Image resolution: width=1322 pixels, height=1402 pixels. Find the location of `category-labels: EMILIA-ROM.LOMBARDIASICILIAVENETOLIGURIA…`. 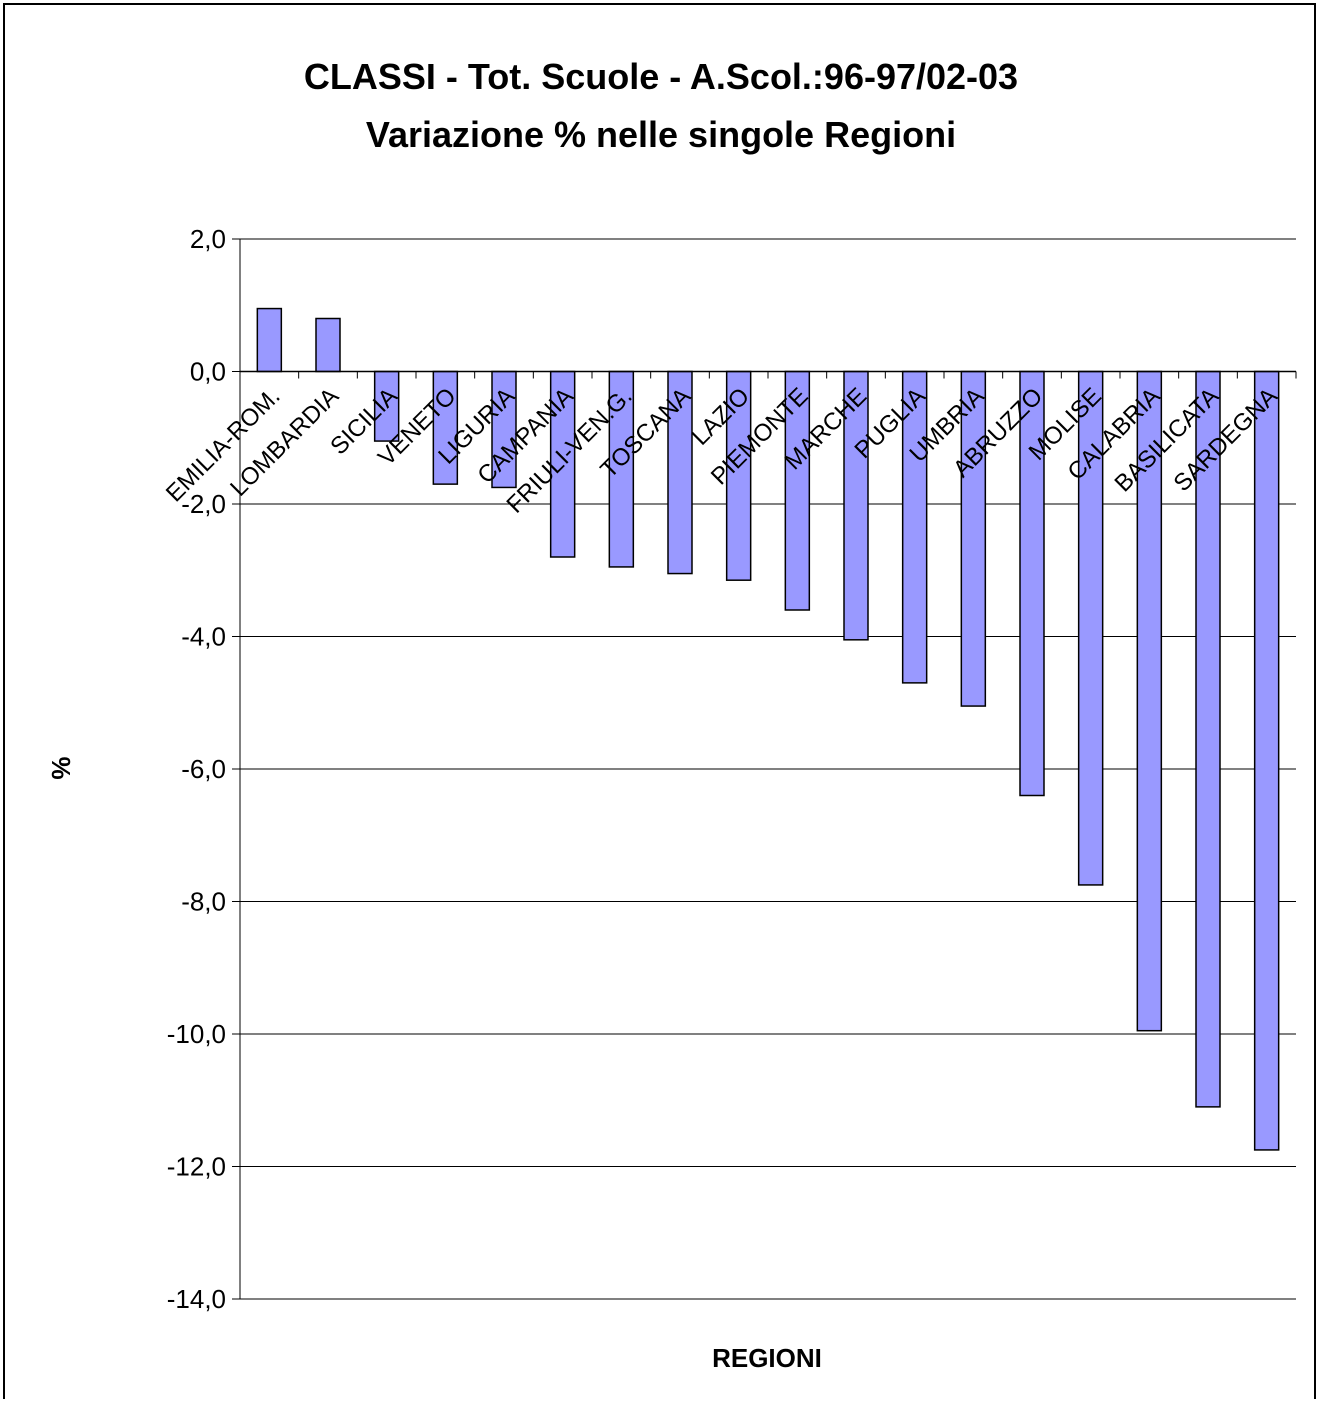

category-labels: EMILIA-ROM.LOMBARDIASICILIAVENETOLIGURIA… is located at coordinates (722, 451).